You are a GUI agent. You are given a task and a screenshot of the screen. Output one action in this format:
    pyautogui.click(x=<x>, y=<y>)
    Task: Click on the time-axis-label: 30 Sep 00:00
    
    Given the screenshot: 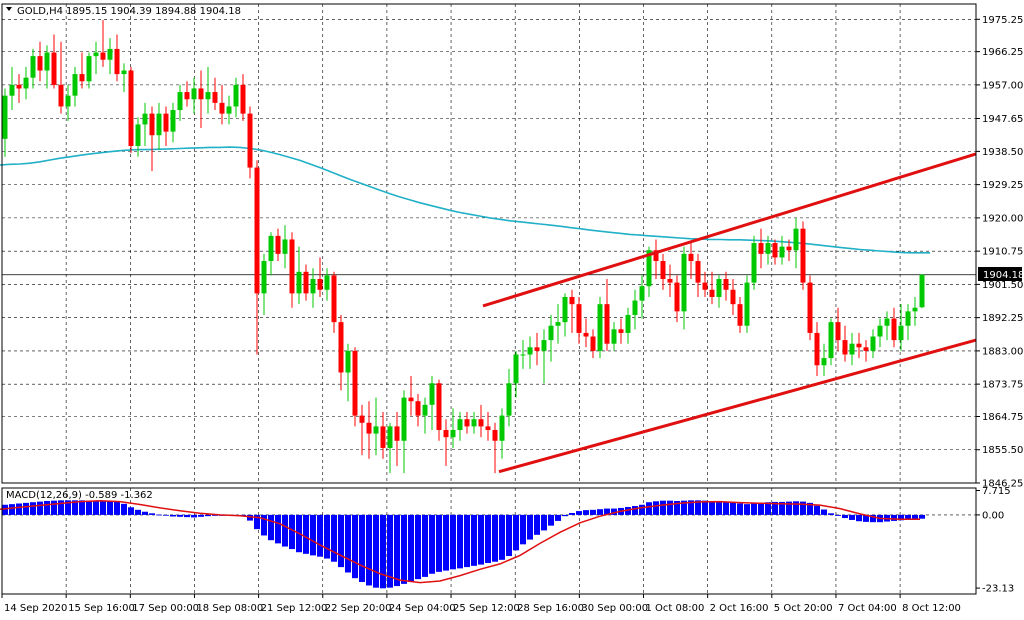 What is the action you would take?
    pyautogui.click(x=614, y=608)
    